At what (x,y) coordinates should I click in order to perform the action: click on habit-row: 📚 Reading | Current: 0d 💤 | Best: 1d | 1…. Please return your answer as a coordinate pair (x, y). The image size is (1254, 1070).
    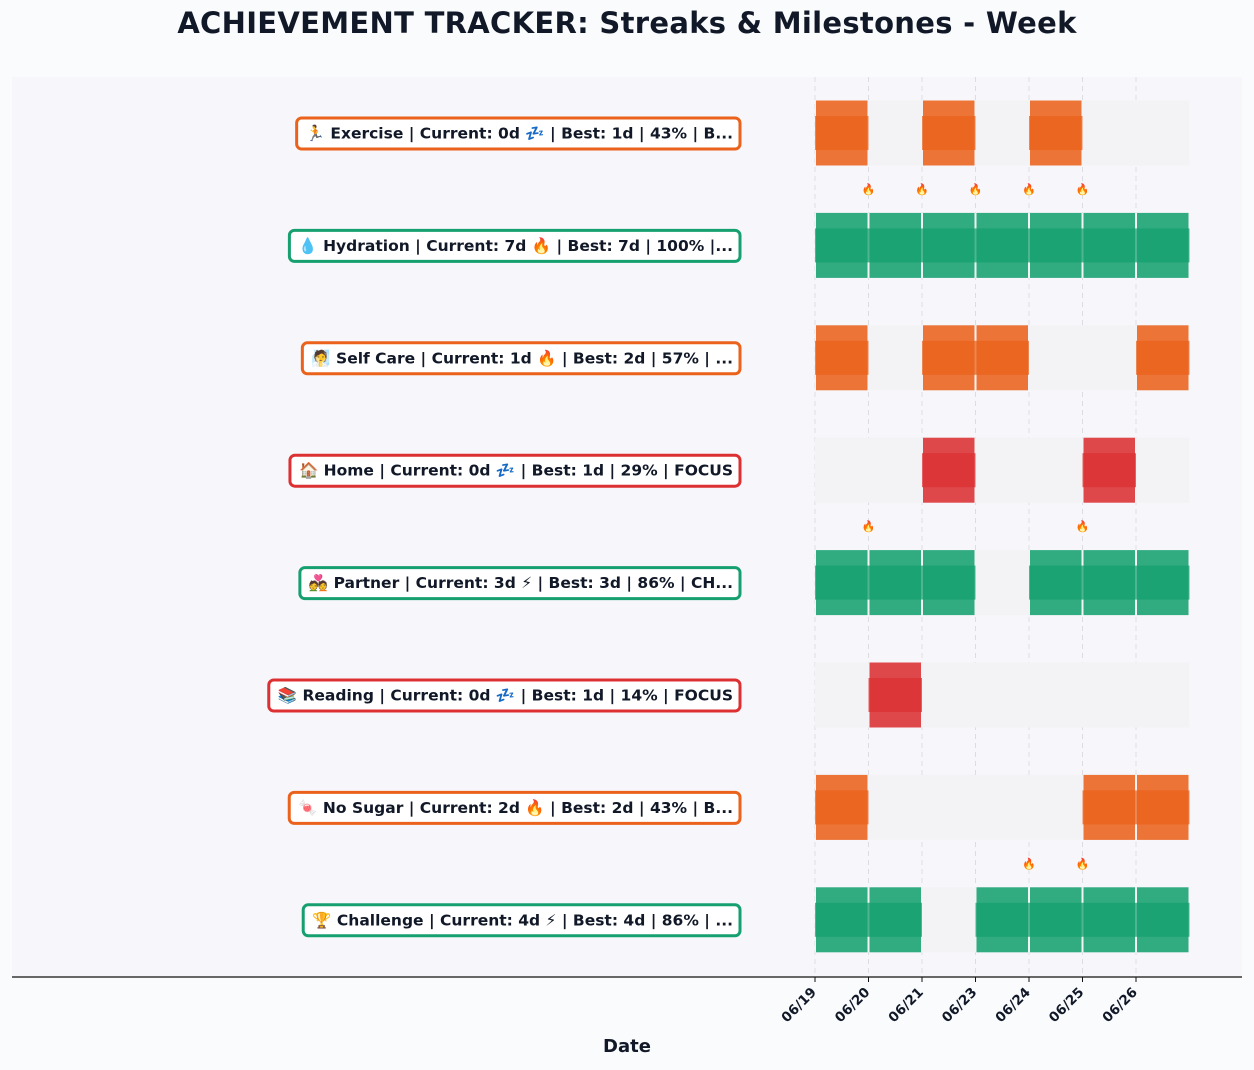
    Looking at the image, I should click on (728, 695).